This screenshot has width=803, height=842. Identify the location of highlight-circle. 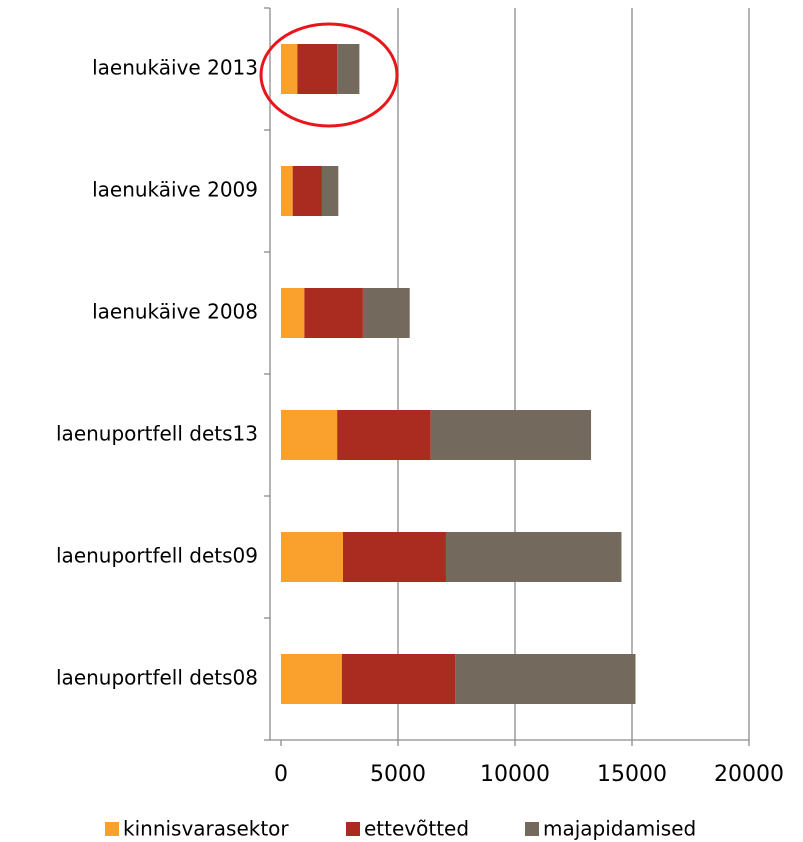
(329, 75).